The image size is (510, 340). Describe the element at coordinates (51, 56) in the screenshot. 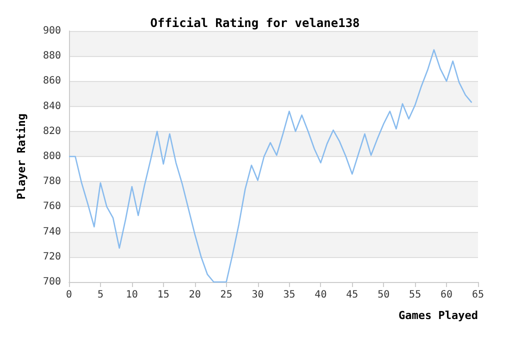

I see `y-tick-label: 880` at that location.